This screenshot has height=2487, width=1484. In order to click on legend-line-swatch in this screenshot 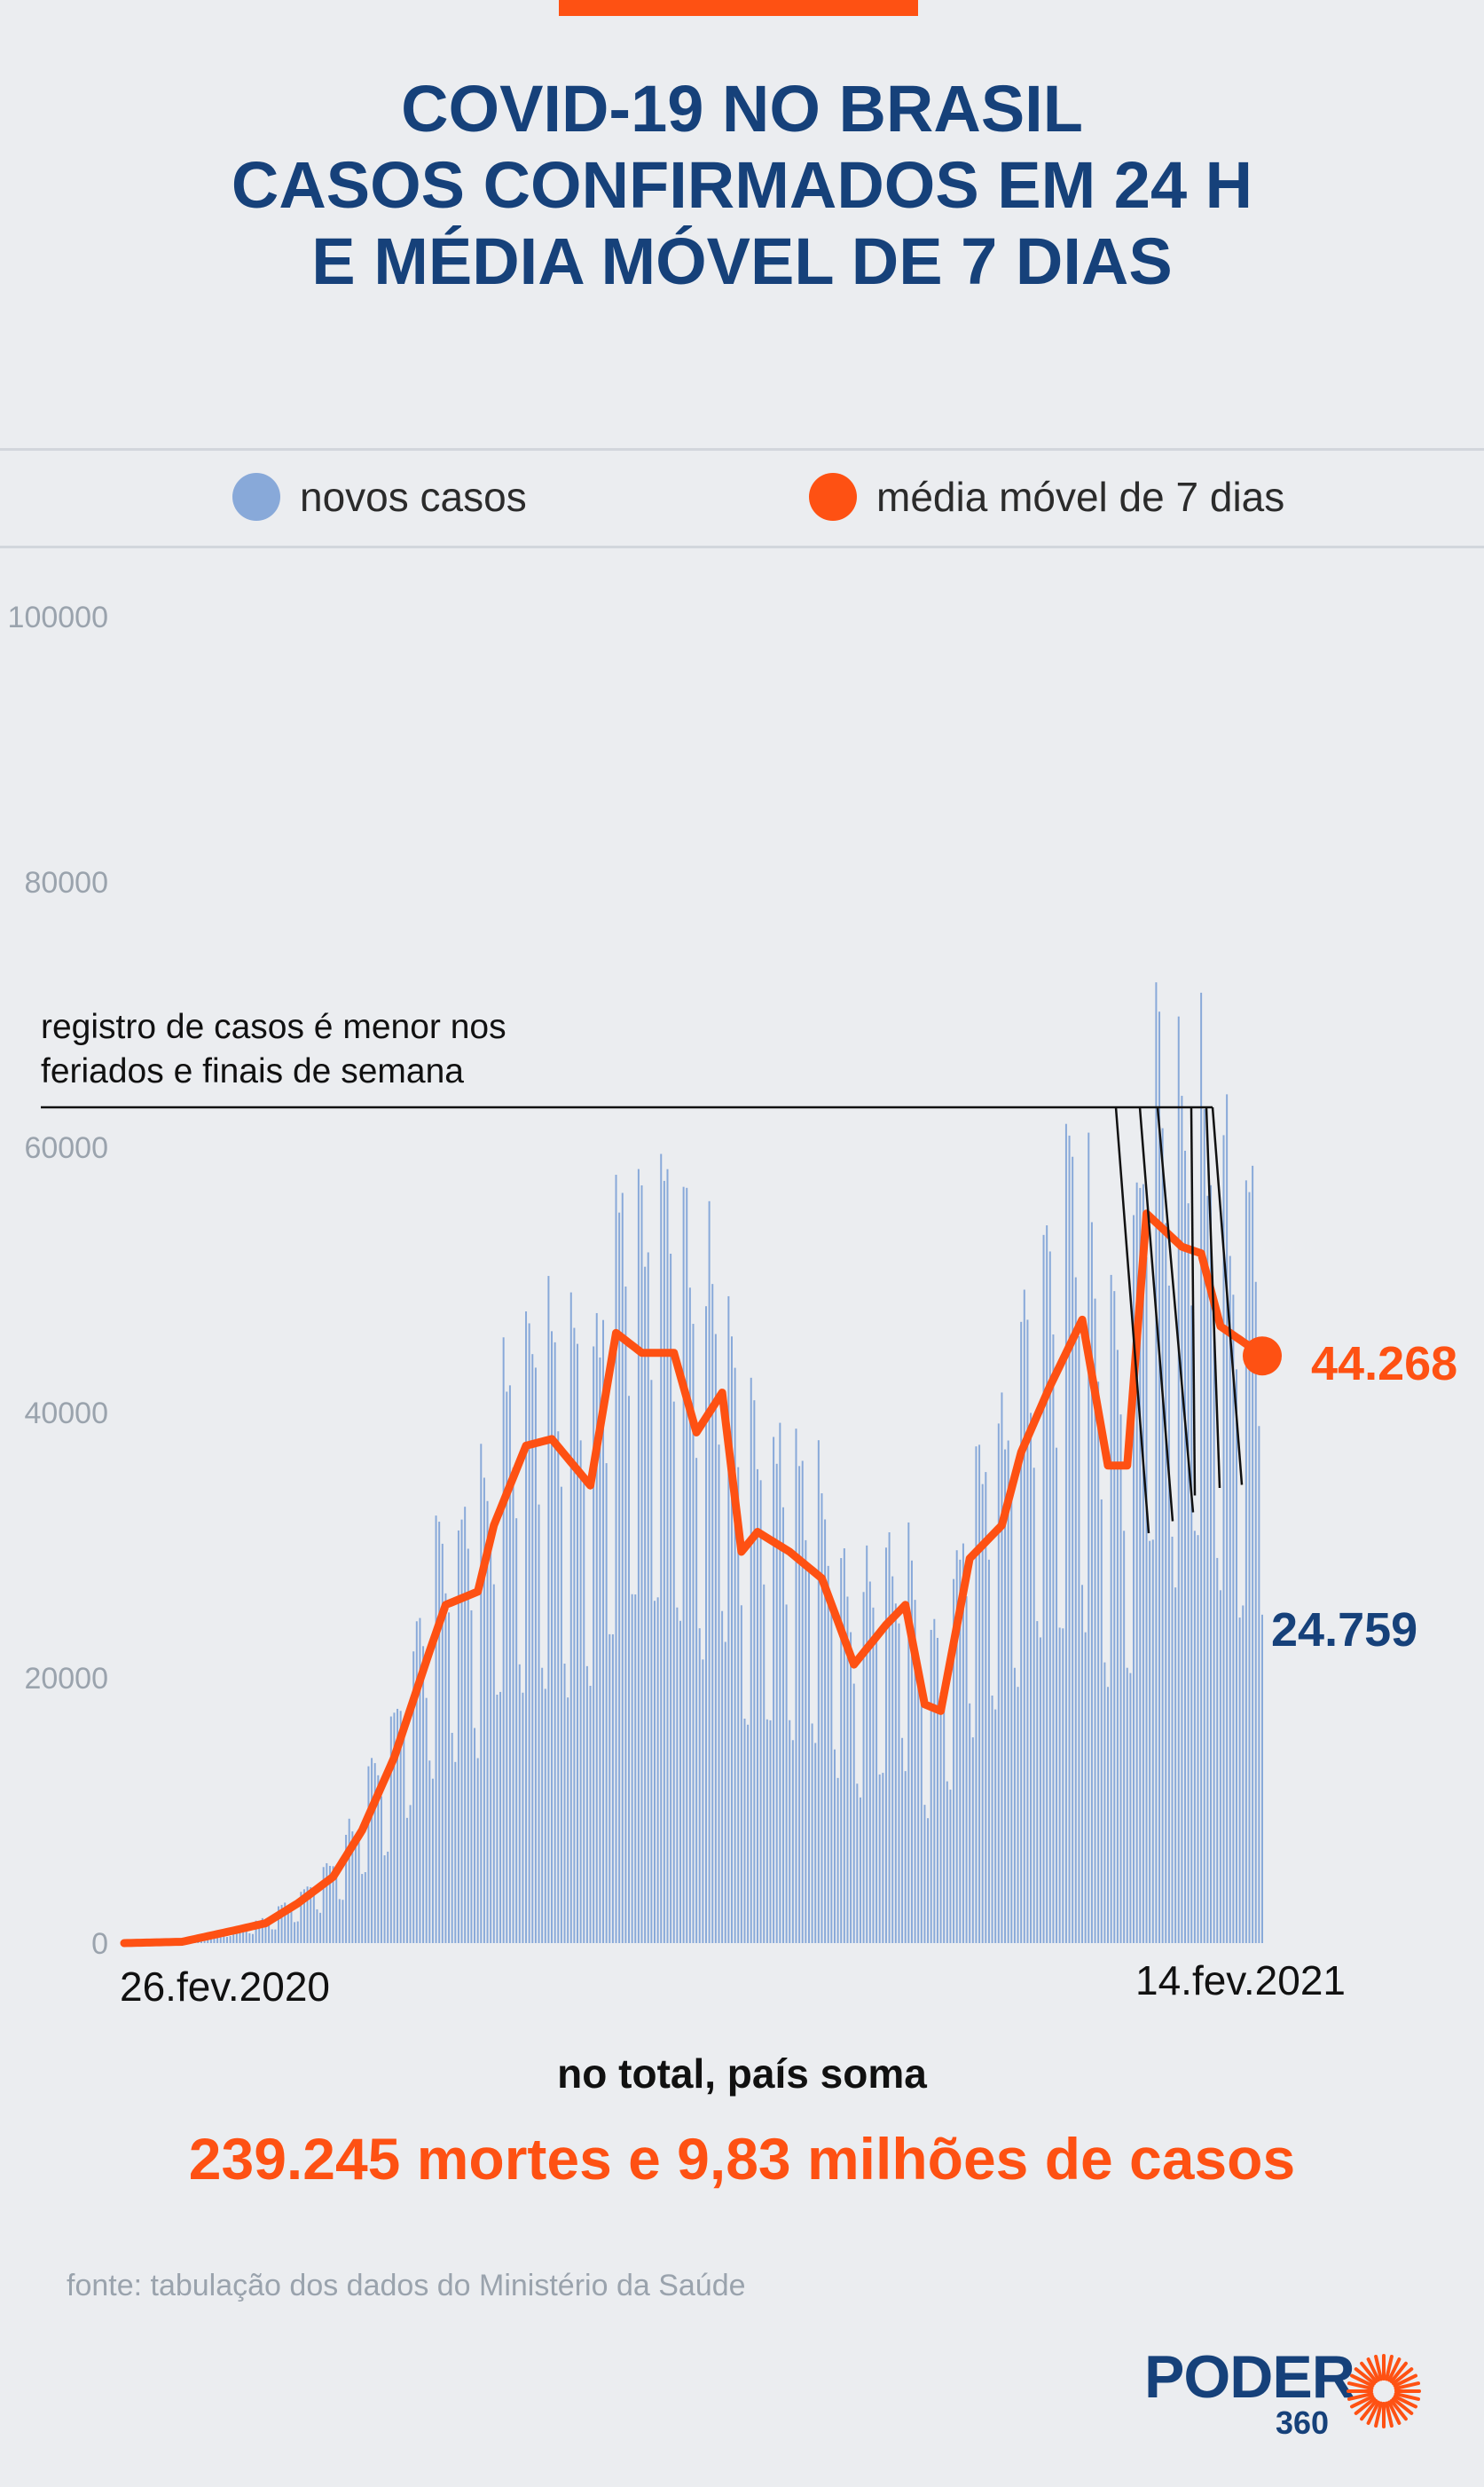, I will do `click(833, 497)`.